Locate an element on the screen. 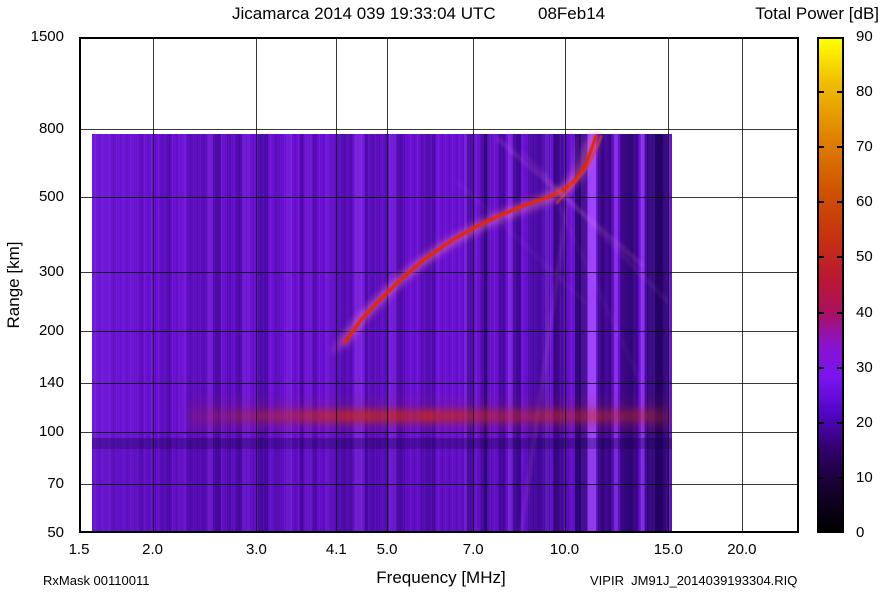  colorbar-tick-label: 50 is located at coordinates (864, 257).